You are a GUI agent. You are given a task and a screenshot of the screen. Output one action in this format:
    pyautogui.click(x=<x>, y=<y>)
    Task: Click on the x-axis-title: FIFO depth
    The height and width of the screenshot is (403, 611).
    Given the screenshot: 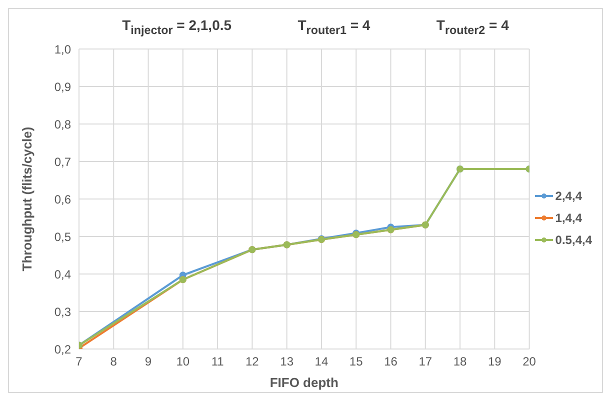 What is the action you would take?
    pyautogui.click(x=304, y=382)
    